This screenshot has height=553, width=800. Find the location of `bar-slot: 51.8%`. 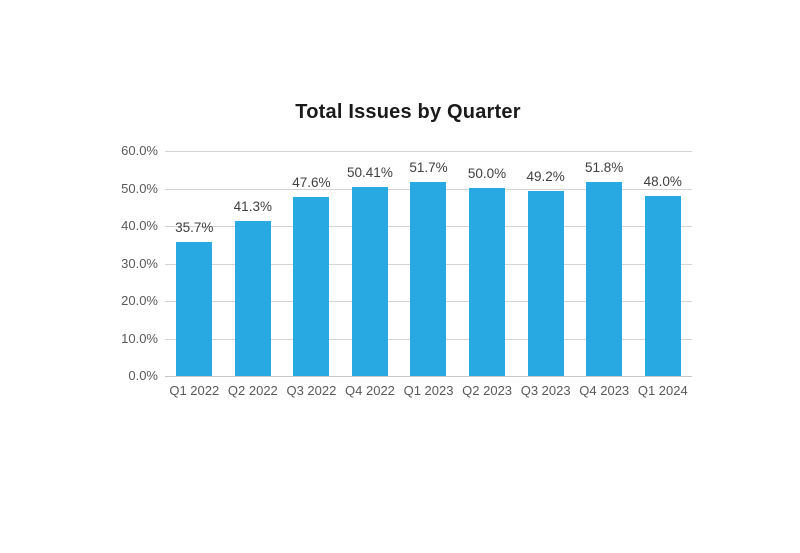

bar-slot: 51.8% is located at coordinates (604, 263).